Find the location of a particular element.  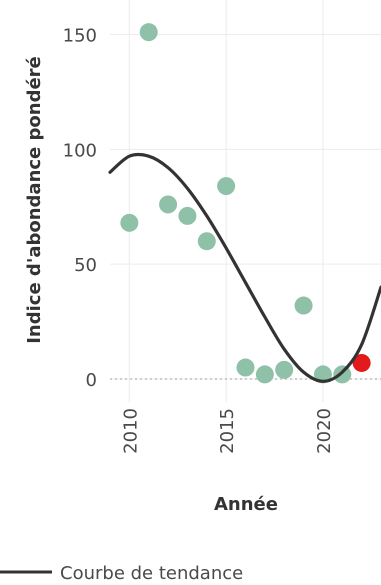

x-axis-title: Année is located at coordinates (246, 504).